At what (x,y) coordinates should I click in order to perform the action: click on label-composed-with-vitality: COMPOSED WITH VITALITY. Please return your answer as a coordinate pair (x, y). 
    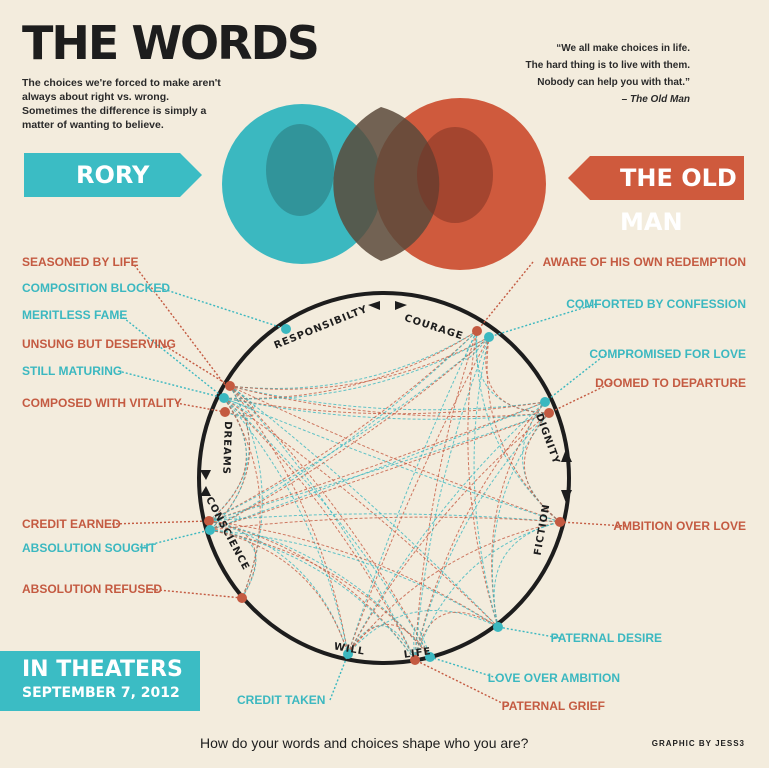
    Looking at the image, I should click on (102, 403).